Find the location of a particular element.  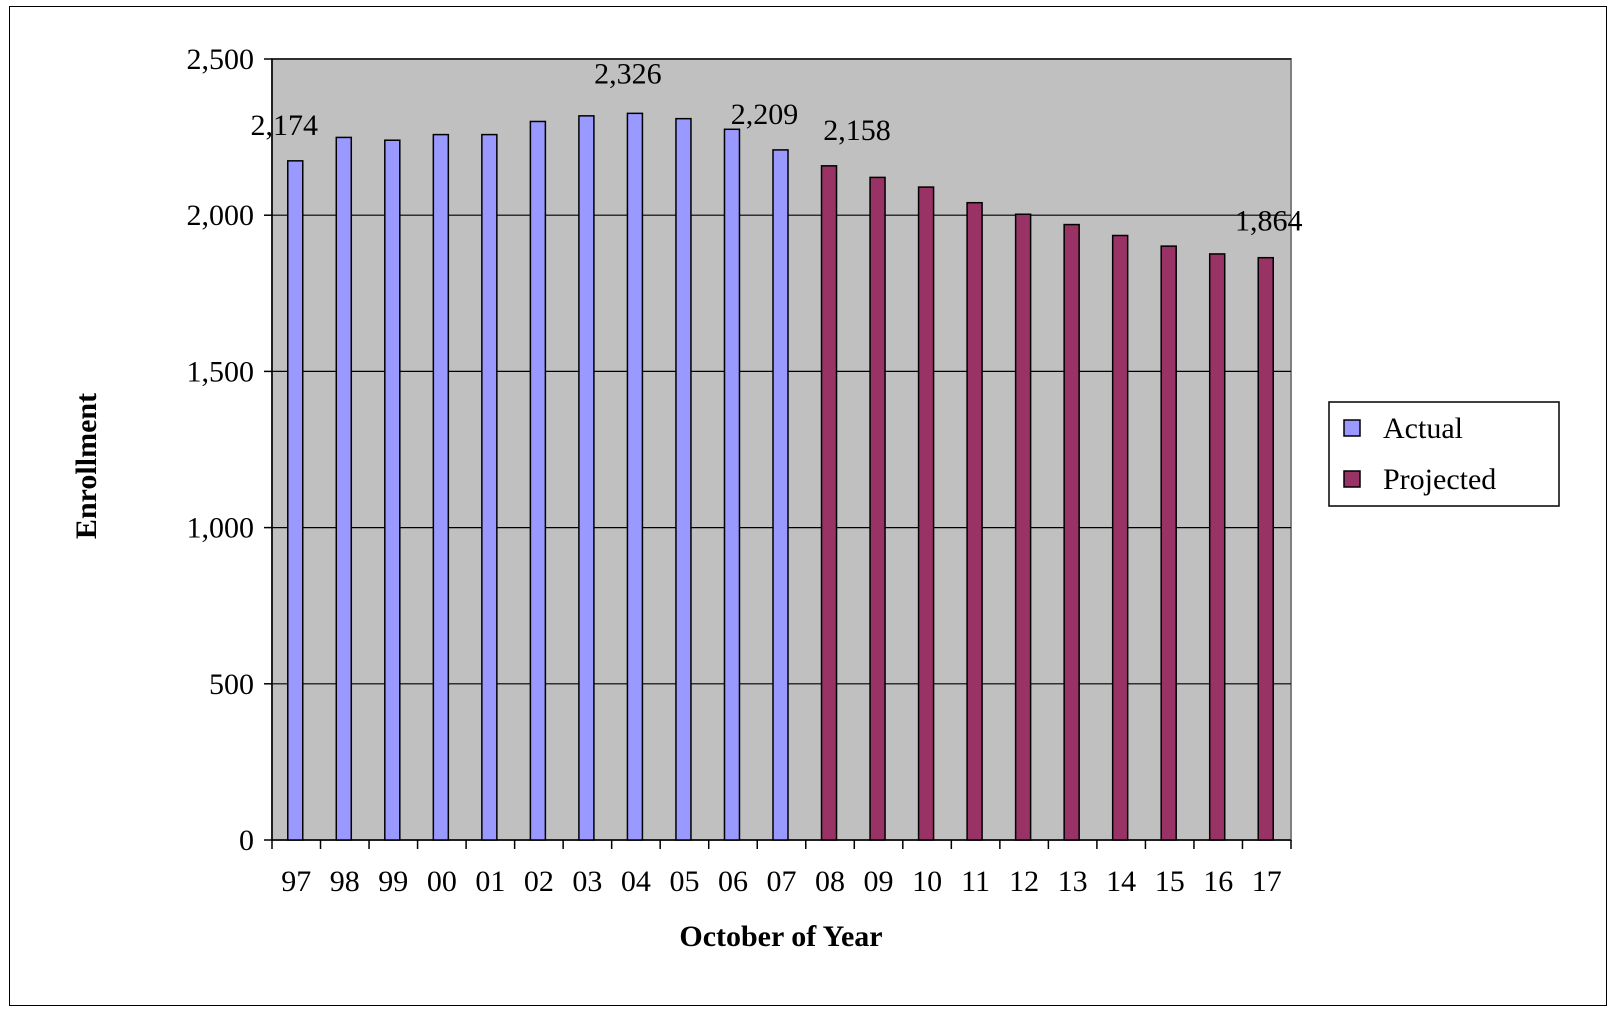

y-tick-label: 2,000 is located at coordinates (221, 215).